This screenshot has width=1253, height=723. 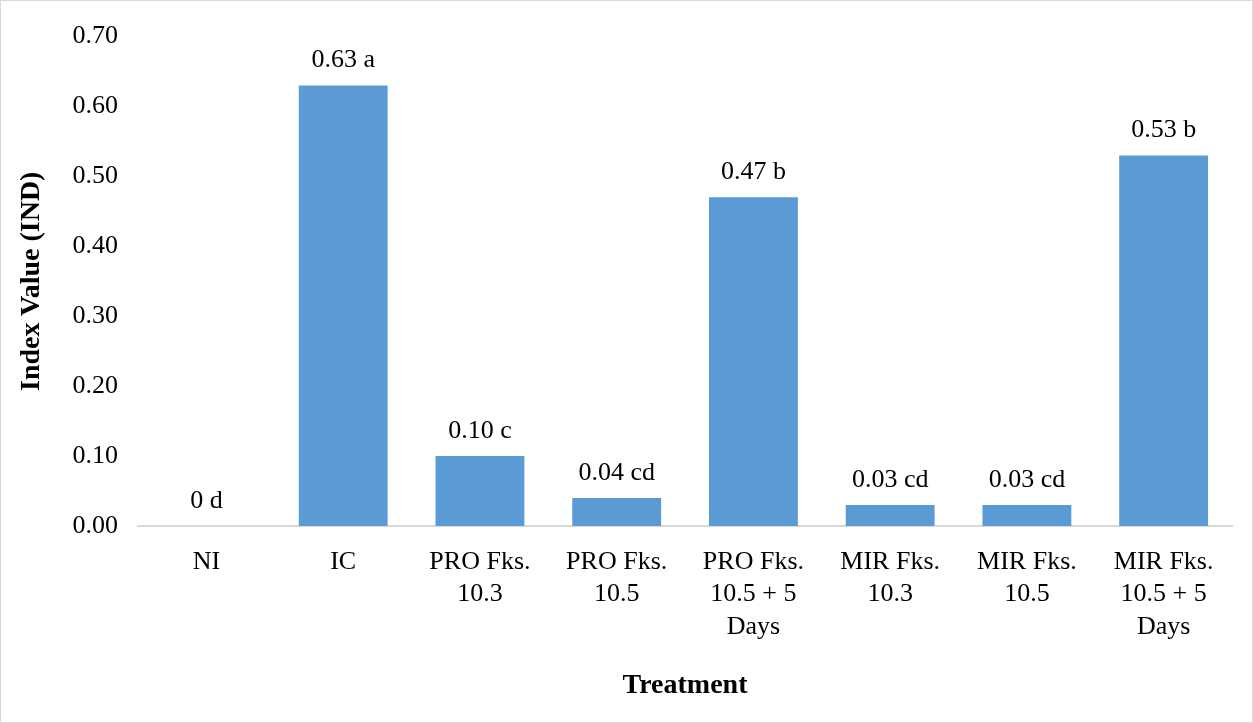 What do you see at coordinates (95, 315) in the screenshot?
I see `y-tick-label: 0.30` at bounding box center [95, 315].